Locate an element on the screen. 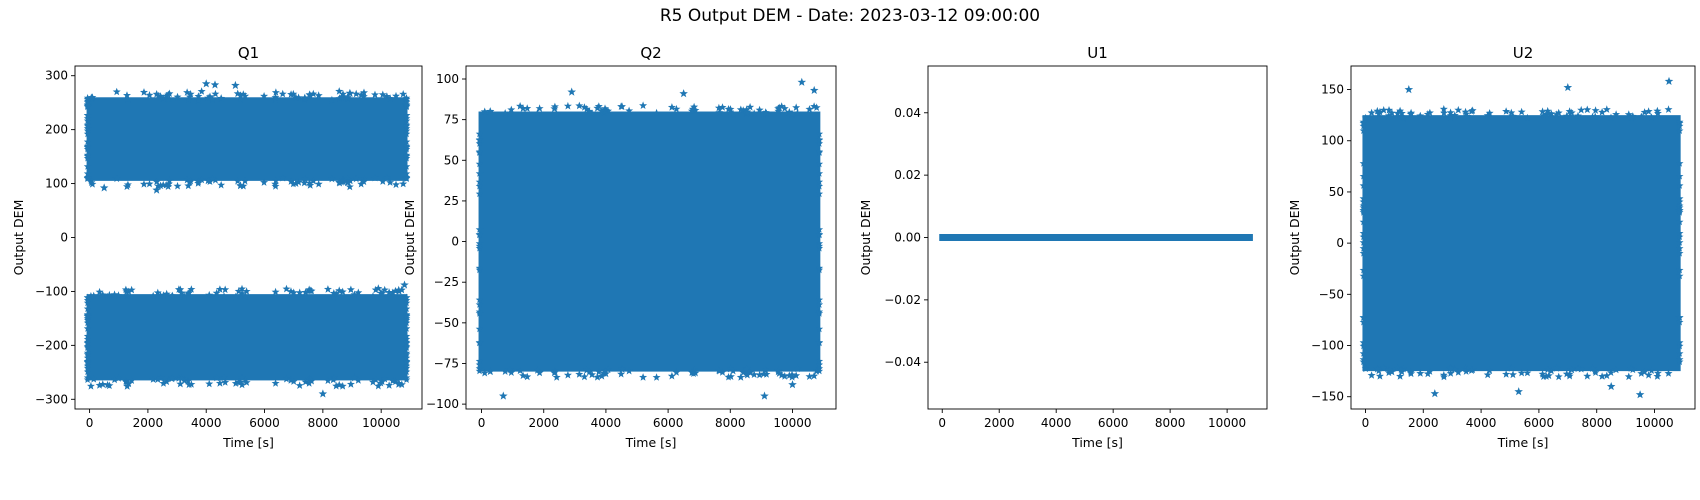 The image size is (1700, 500). x-tick-label: 2000 is located at coordinates (999, 423).